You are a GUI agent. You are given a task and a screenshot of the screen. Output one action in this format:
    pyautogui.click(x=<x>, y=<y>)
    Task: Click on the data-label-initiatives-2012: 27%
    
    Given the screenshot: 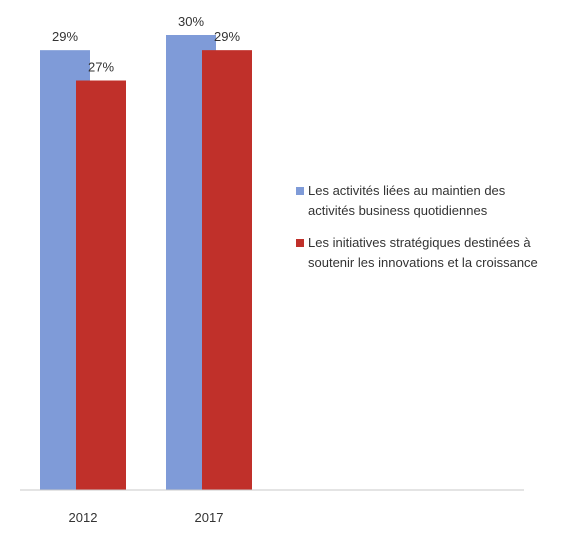 What is the action you would take?
    pyautogui.click(x=101, y=67)
    